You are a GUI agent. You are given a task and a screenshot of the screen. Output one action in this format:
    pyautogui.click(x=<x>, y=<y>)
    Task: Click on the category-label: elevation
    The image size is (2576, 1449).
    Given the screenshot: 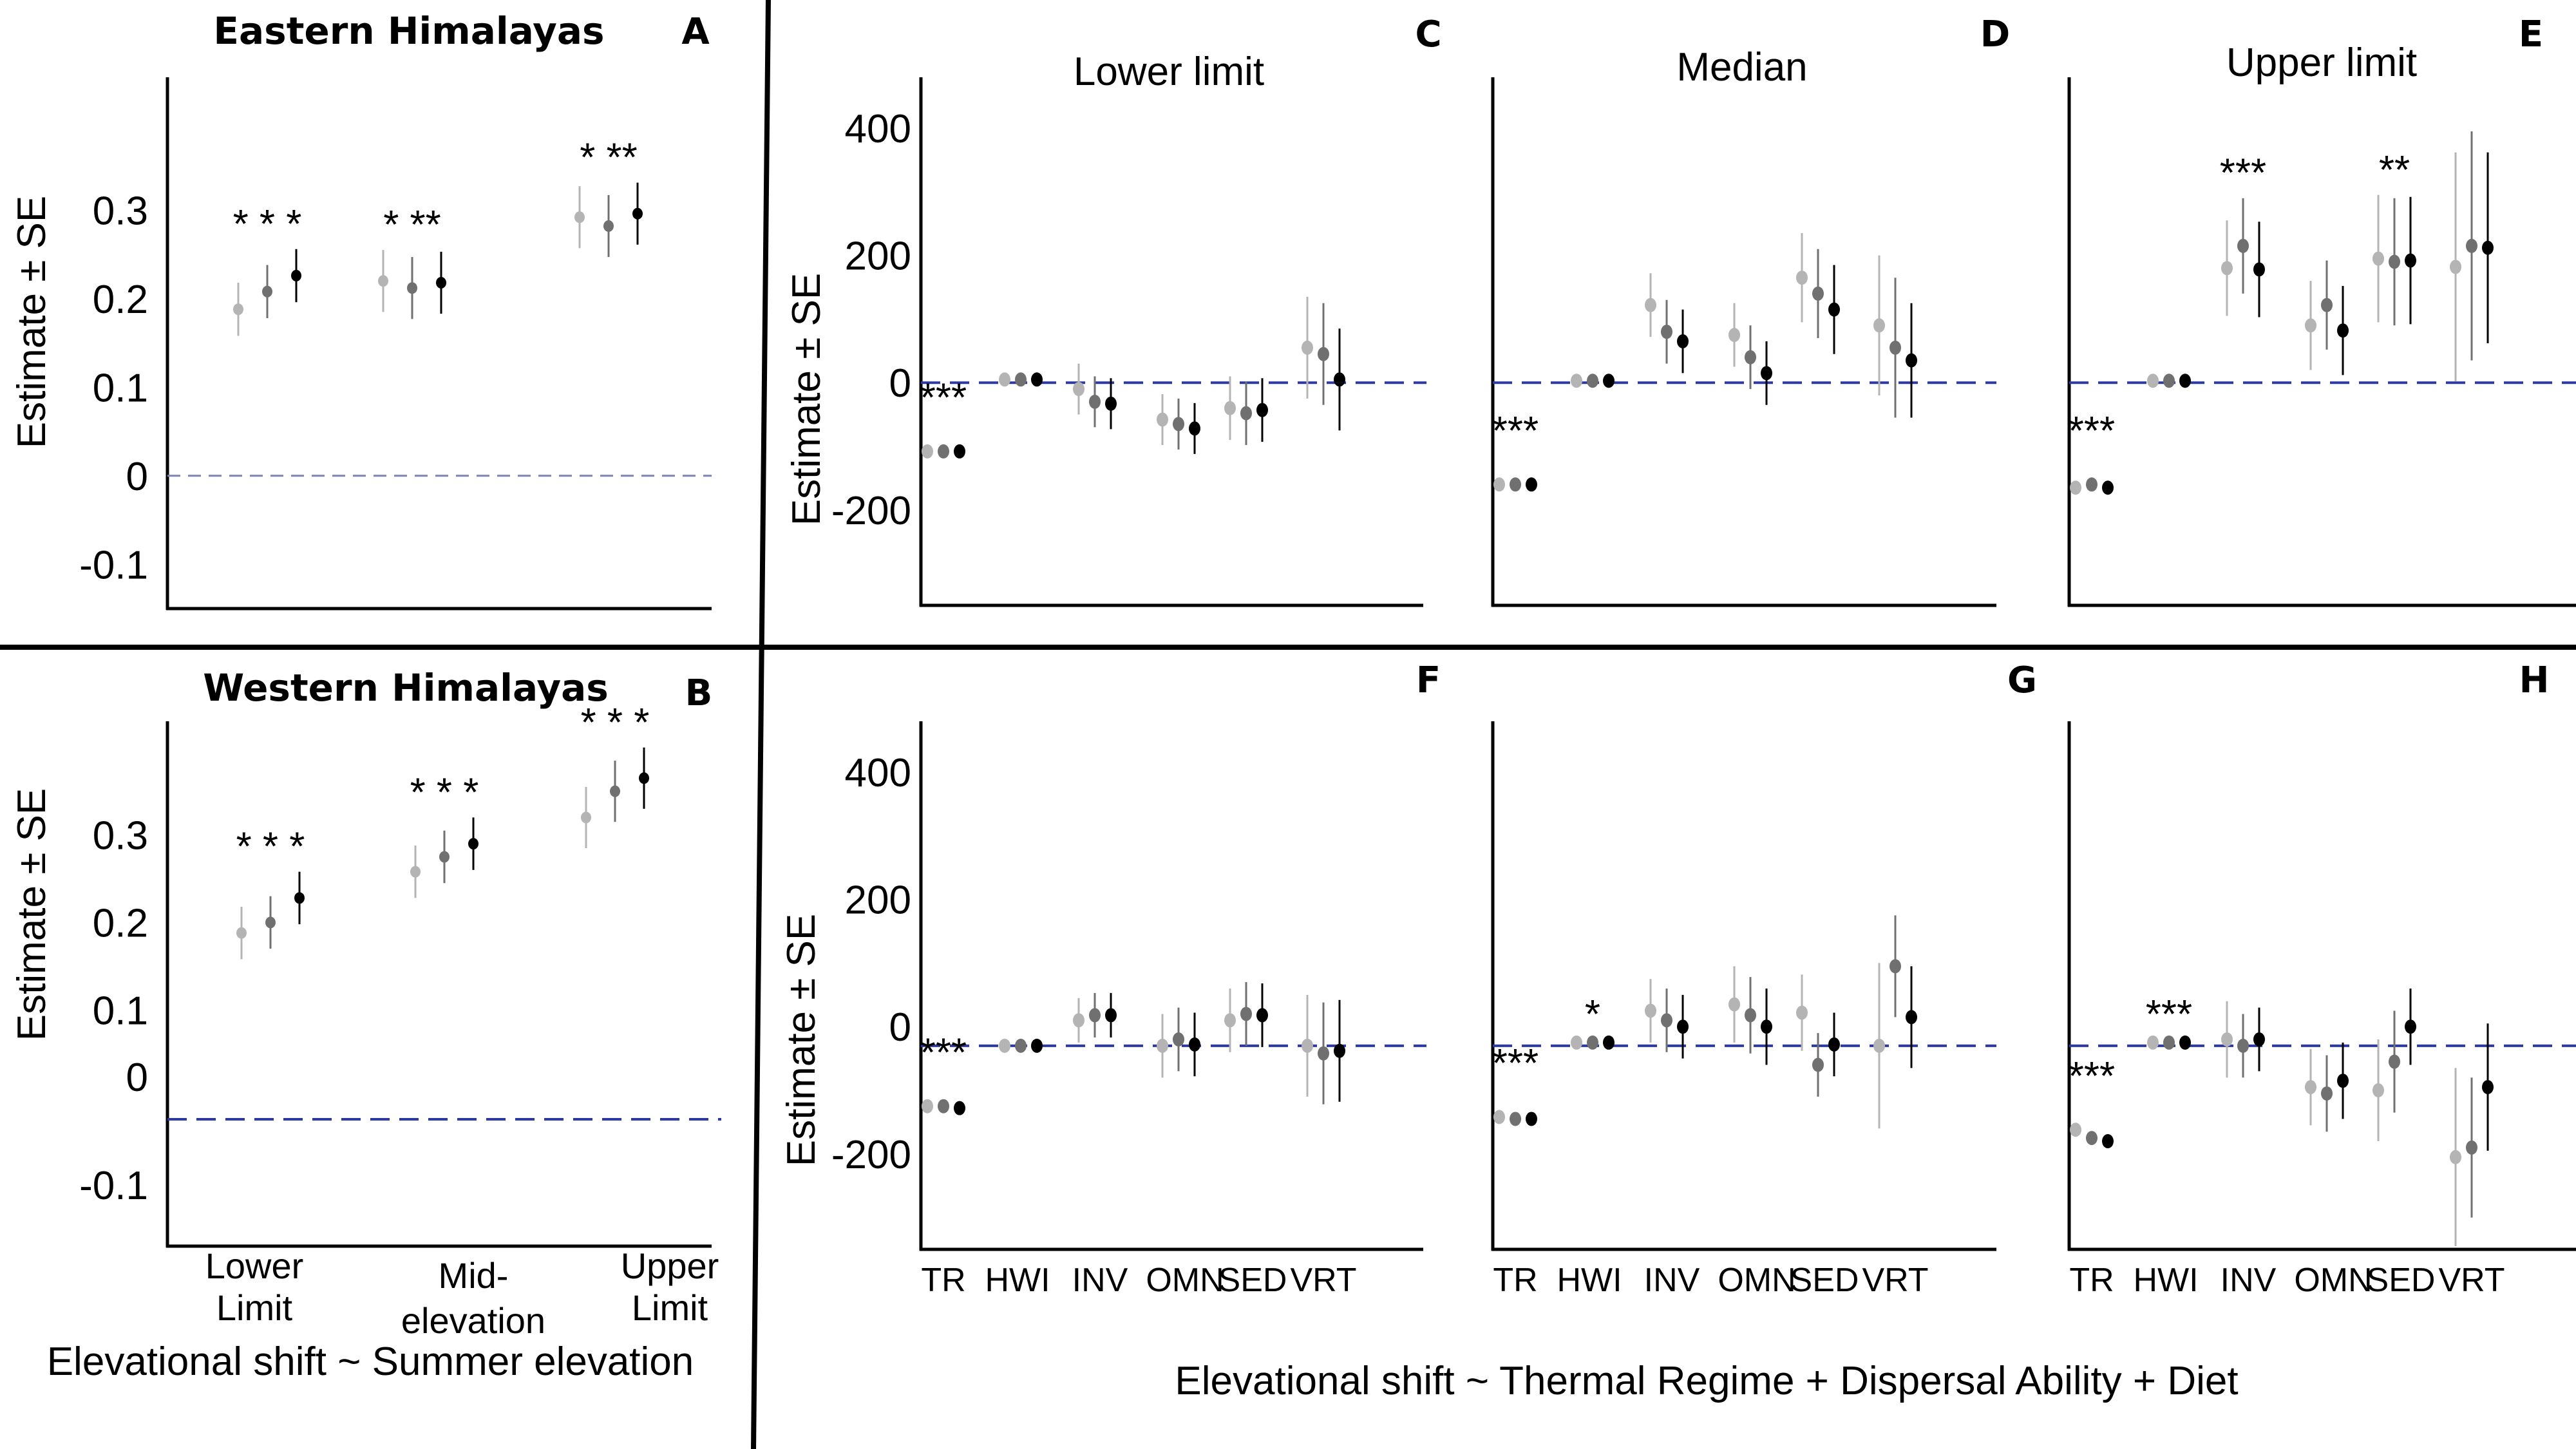 What is the action you would take?
    pyautogui.click(x=473, y=1320)
    